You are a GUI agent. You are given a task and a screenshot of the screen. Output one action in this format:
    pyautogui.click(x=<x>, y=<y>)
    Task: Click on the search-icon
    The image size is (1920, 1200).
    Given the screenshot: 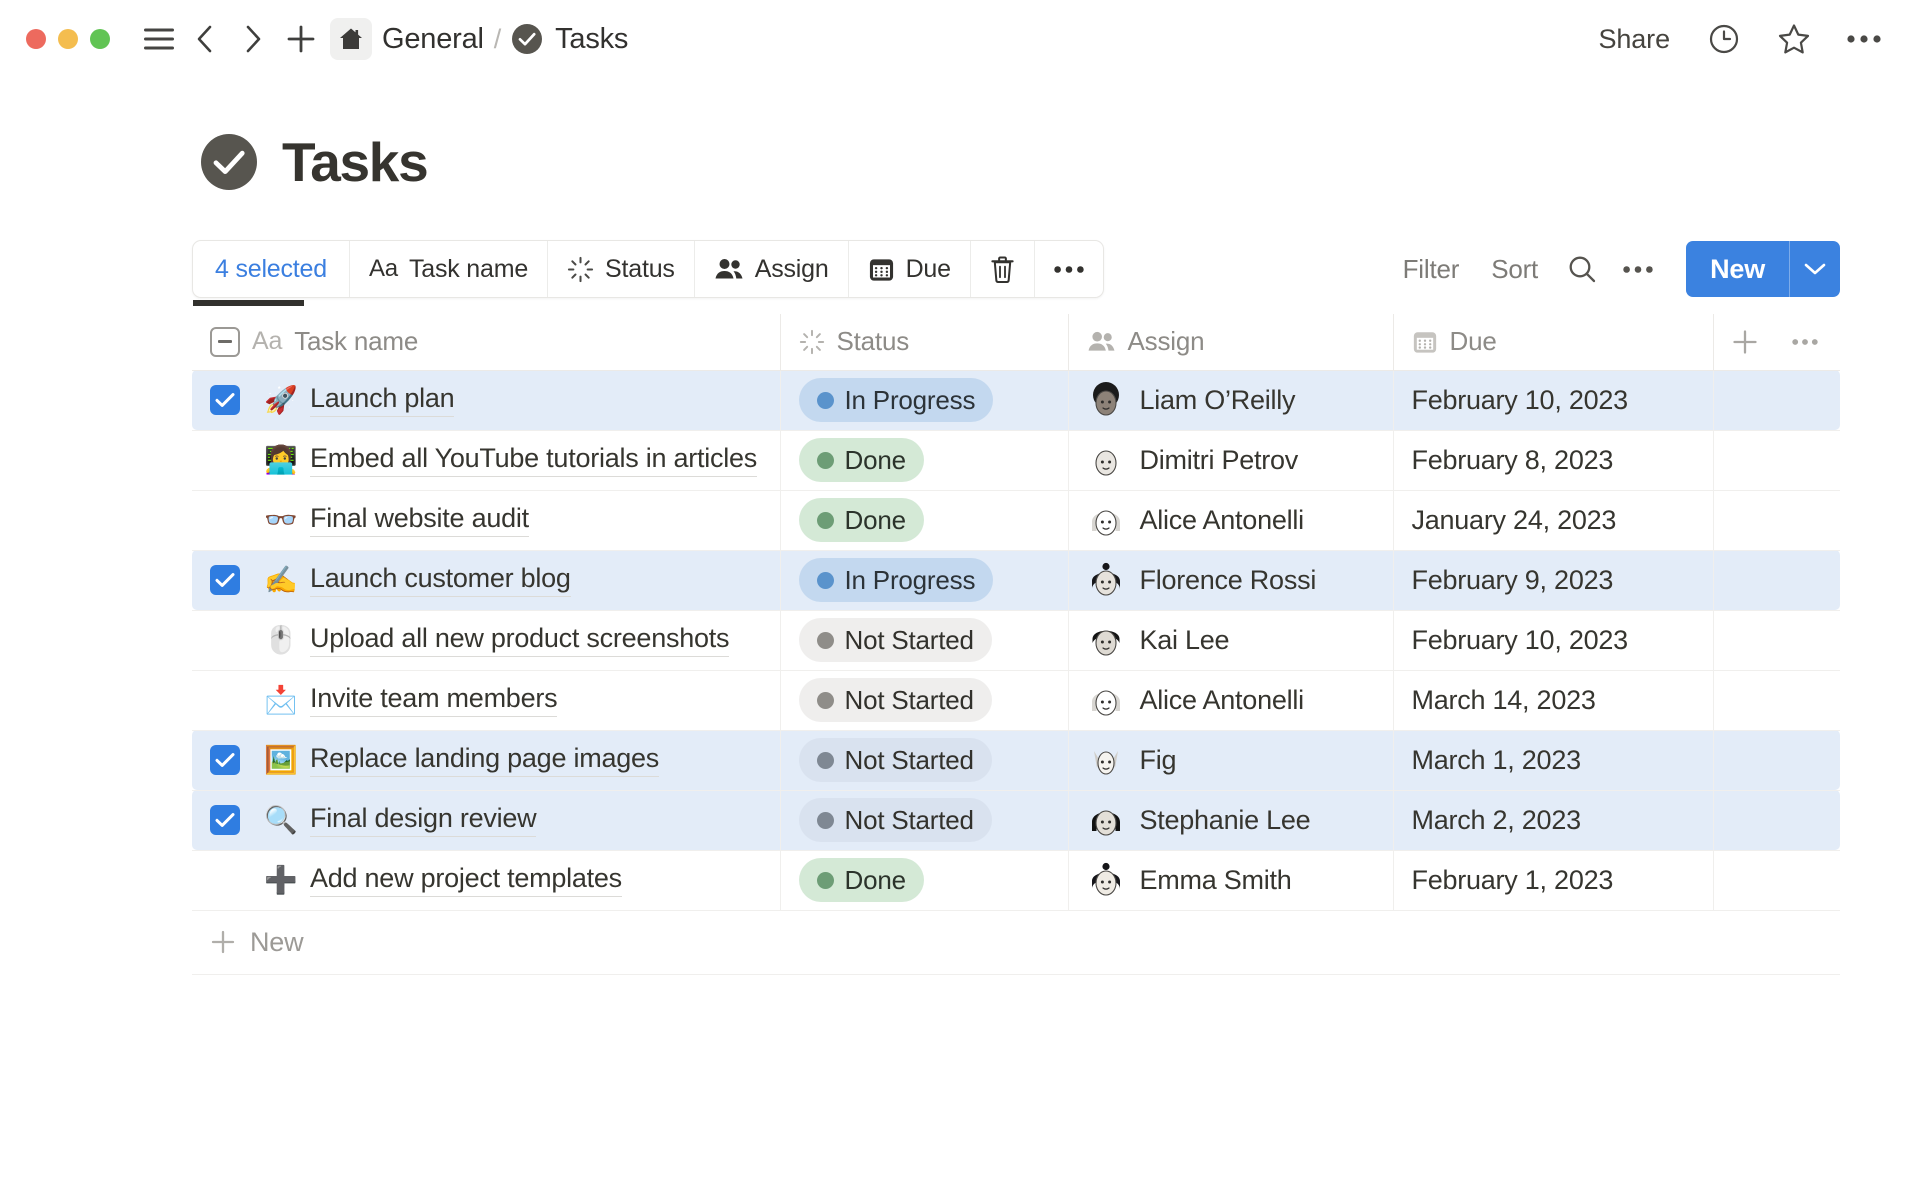 What is the action you would take?
    pyautogui.click(x=1582, y=269)
    